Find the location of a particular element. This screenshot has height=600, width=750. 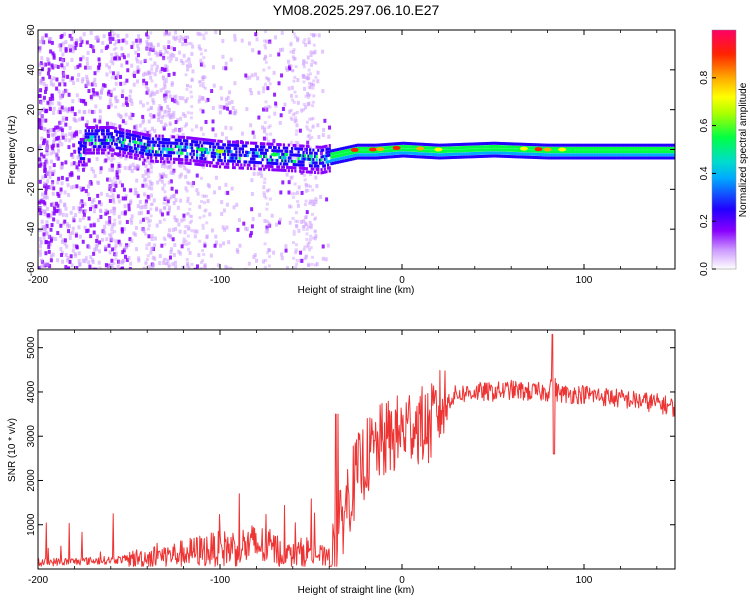

colorbar-label: Normalized spectral amplitude is located at coordinates (743, 149).